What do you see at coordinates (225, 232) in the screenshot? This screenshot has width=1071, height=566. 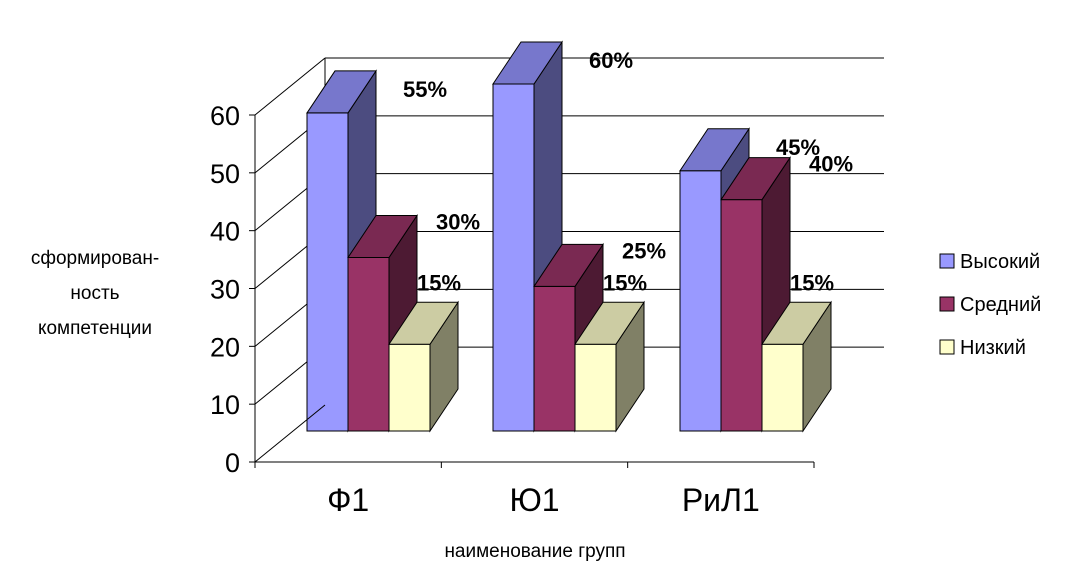 I see `y-tick-label: 40` at bounding box center [225, 232].